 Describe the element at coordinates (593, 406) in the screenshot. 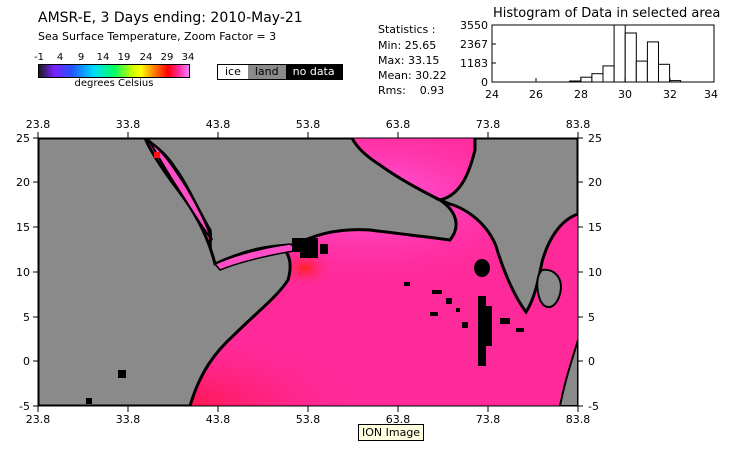

I see `lat-tick-label-right: -5` at that location.